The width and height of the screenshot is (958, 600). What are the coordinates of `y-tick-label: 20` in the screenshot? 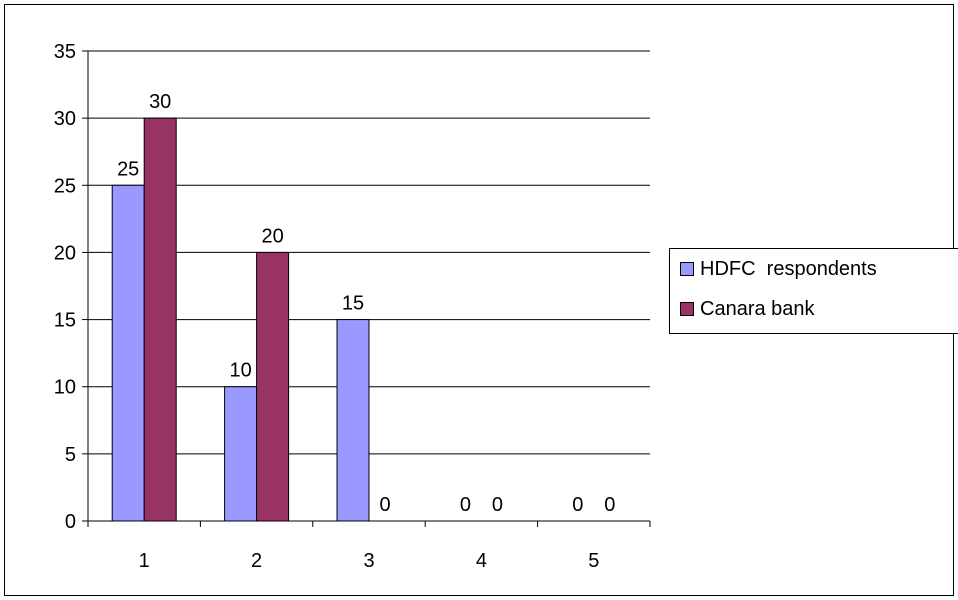 It's located at (65, 253).